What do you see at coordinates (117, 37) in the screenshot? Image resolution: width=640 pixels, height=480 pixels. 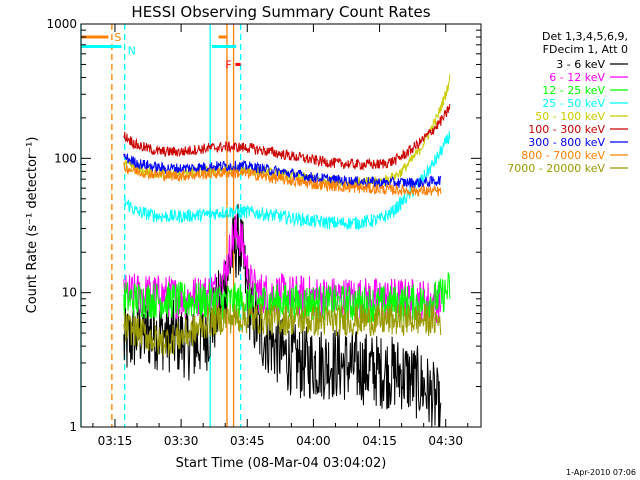 I see `flag-label-s: S` at bounding box center [117, 37].